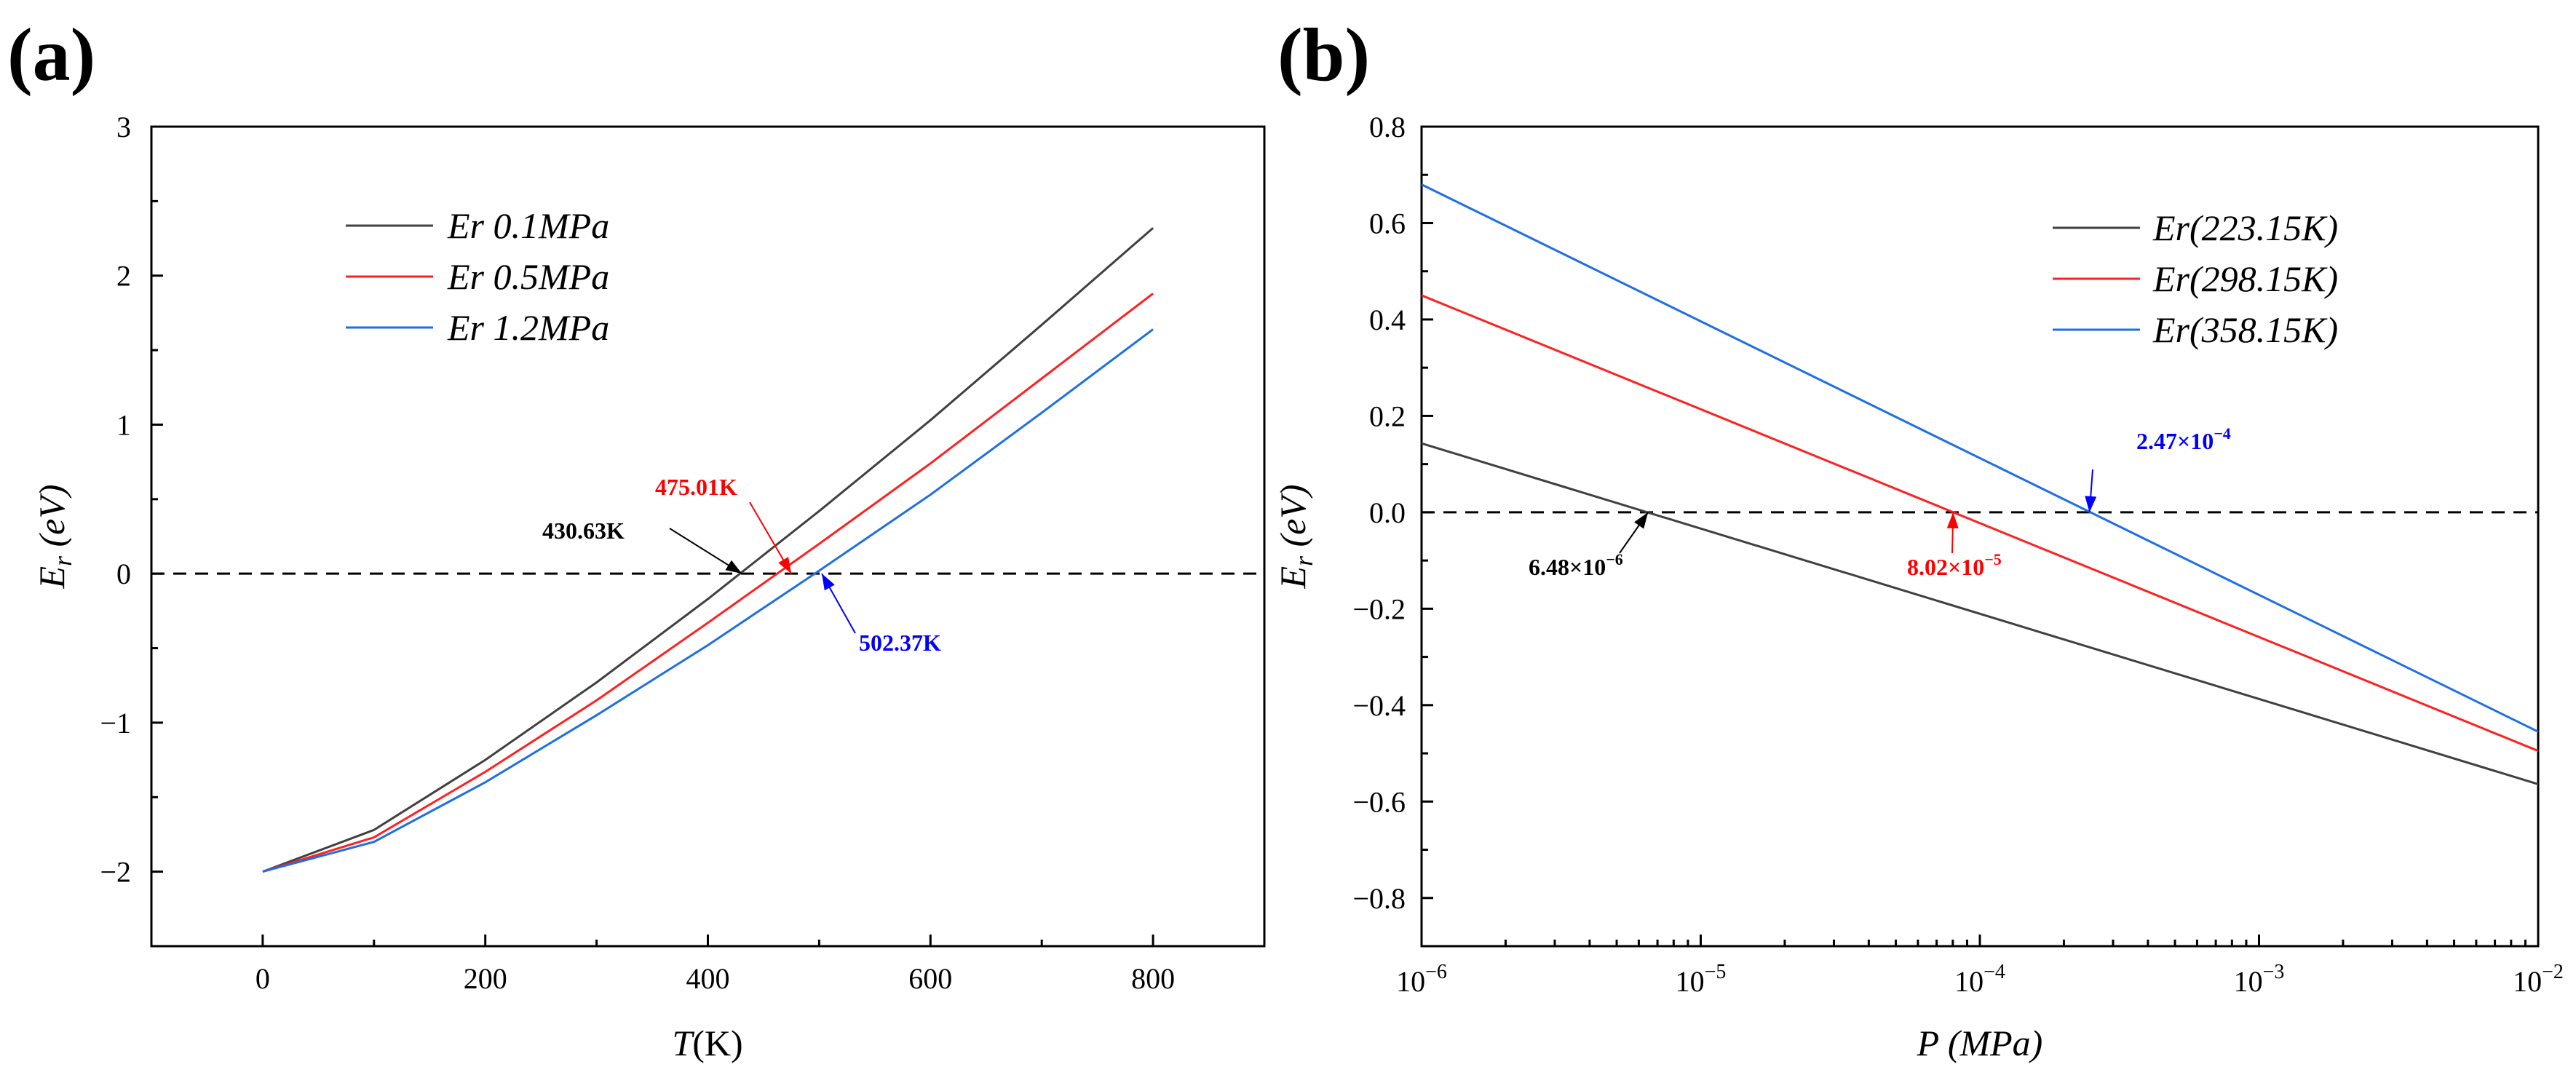  I want to click on y-tick-label-a: 2, so click(123, 276).